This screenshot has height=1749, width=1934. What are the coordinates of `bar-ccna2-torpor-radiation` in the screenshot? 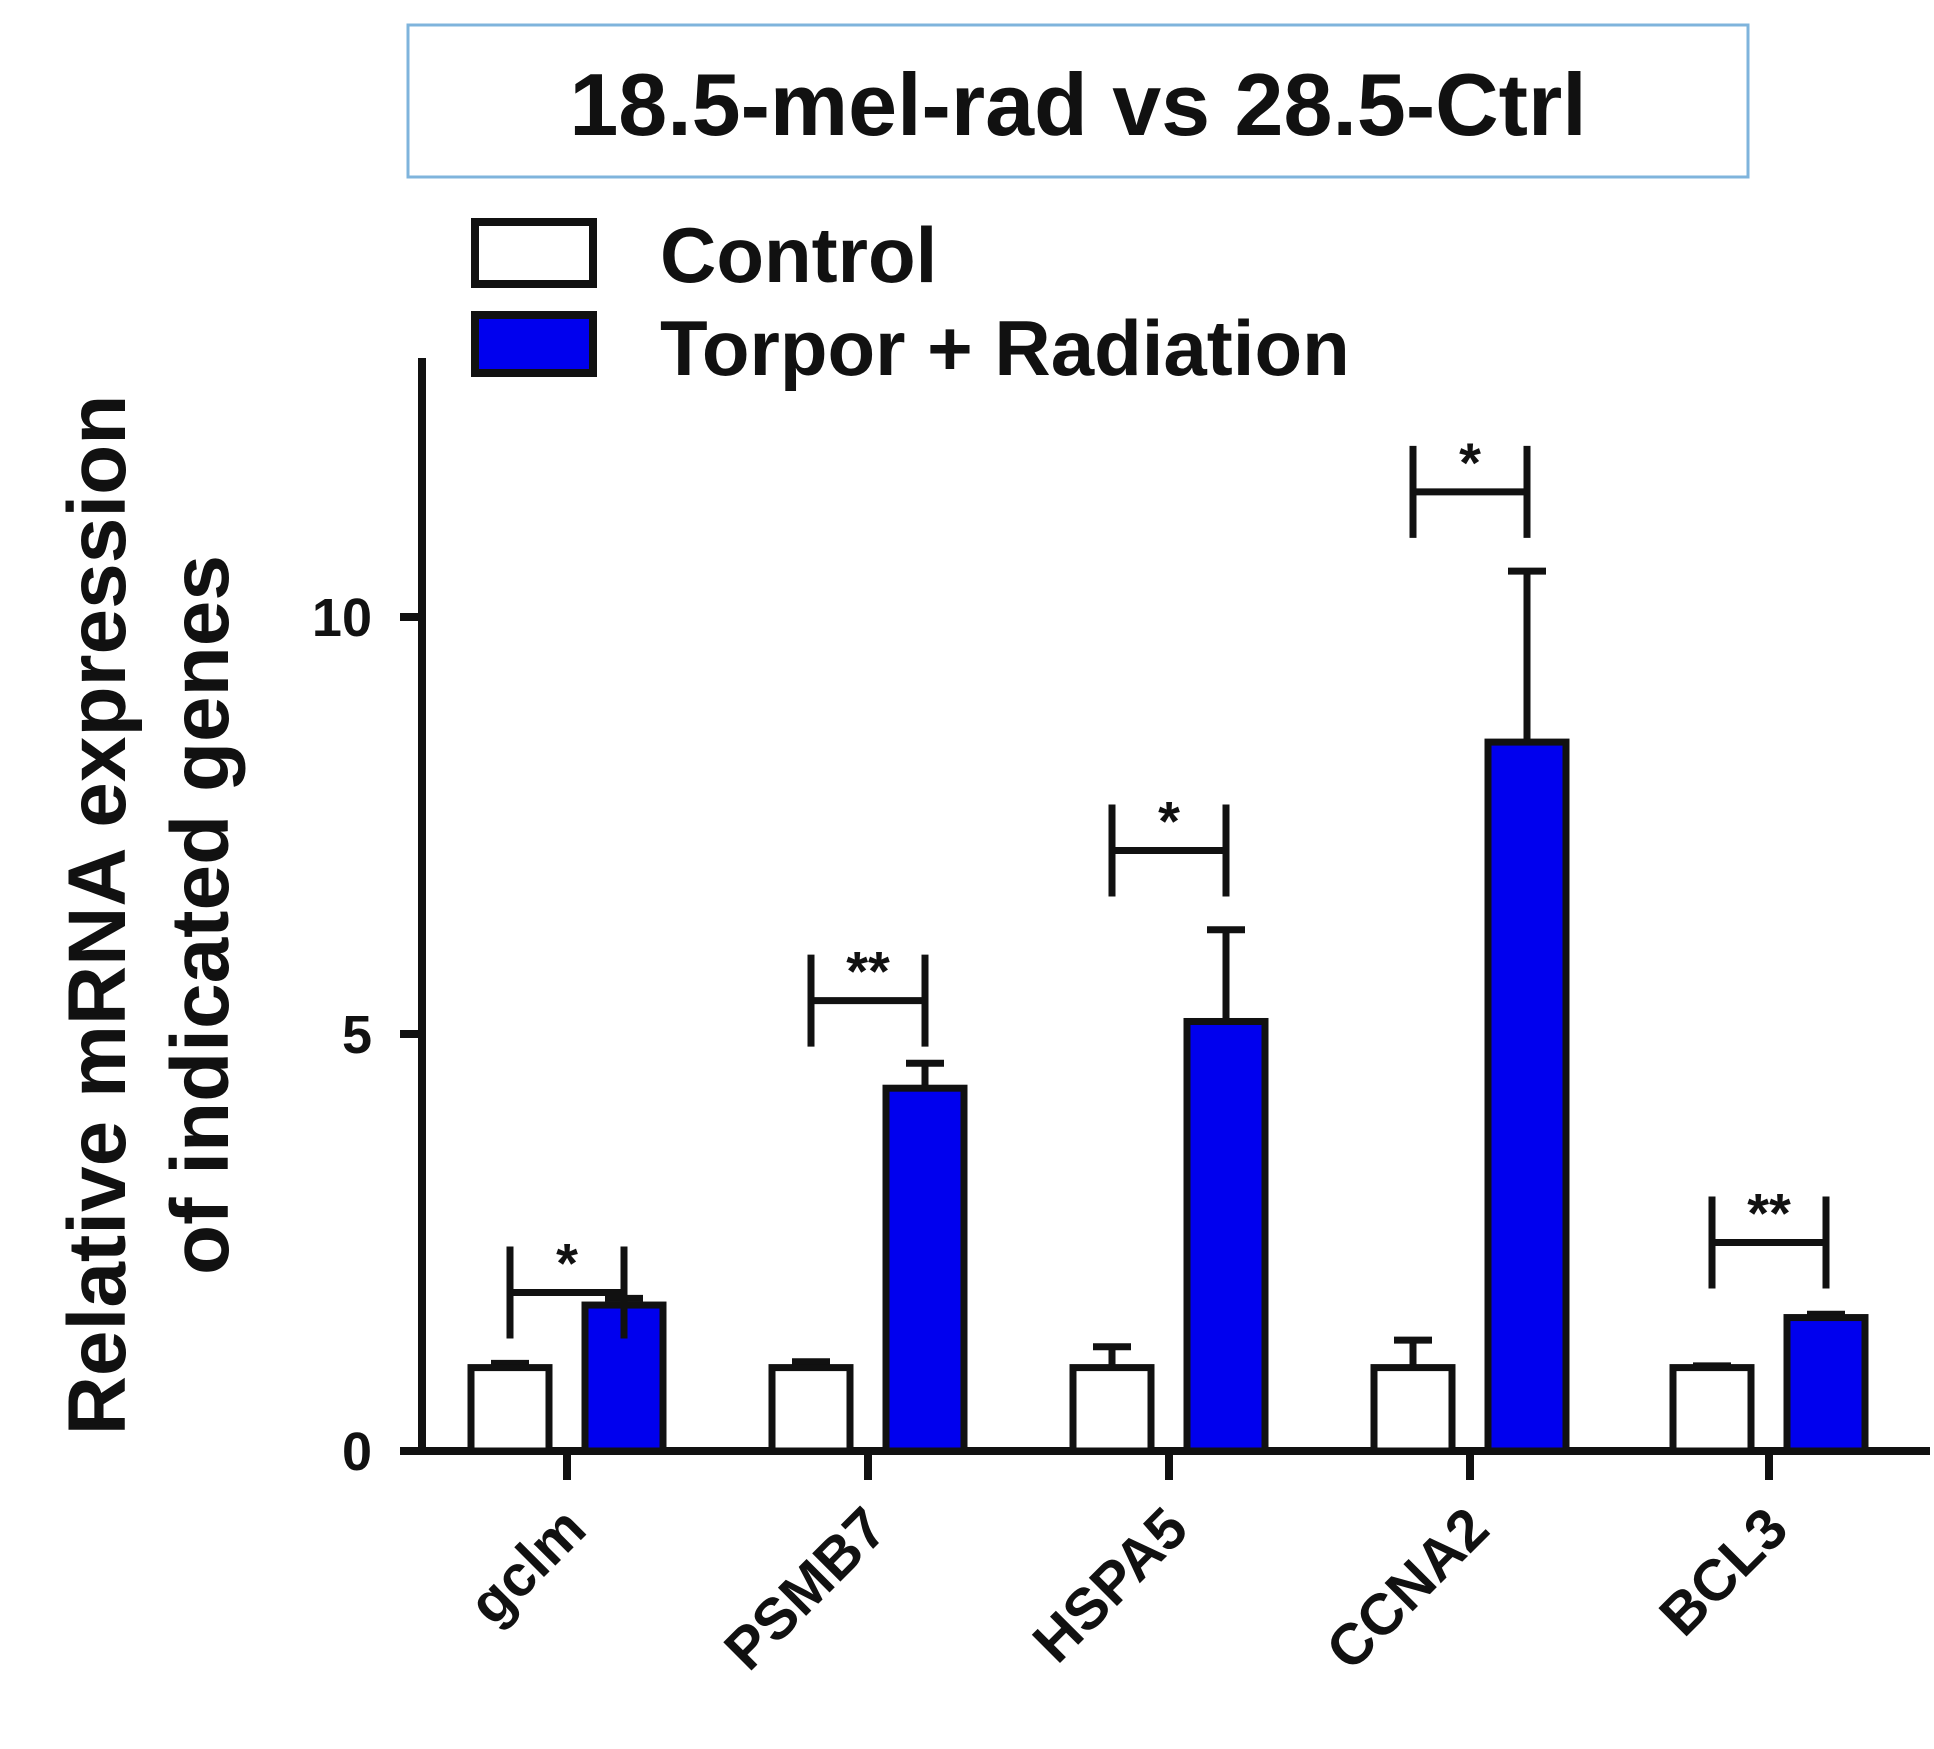 It's located at (1527, 1096).